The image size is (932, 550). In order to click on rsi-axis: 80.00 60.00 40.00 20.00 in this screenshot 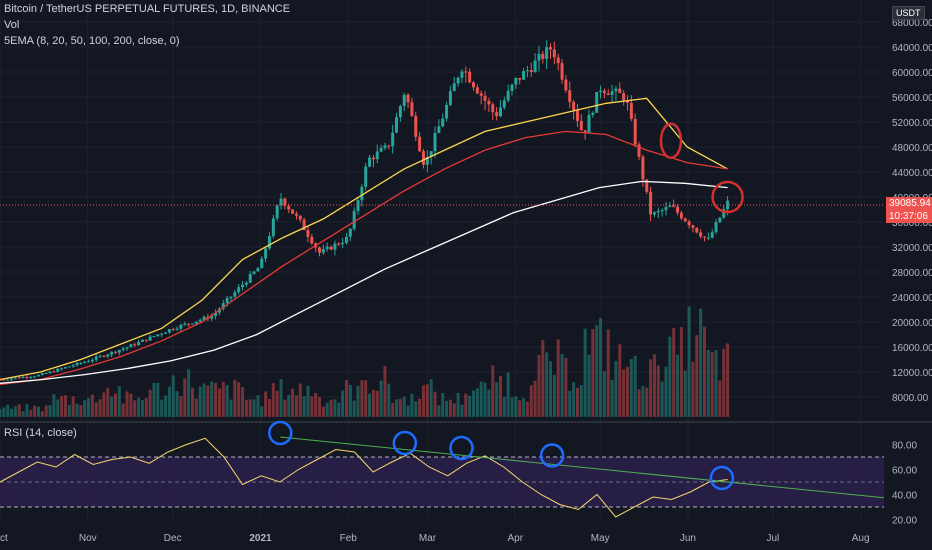, I will do `click(904, 484)`.